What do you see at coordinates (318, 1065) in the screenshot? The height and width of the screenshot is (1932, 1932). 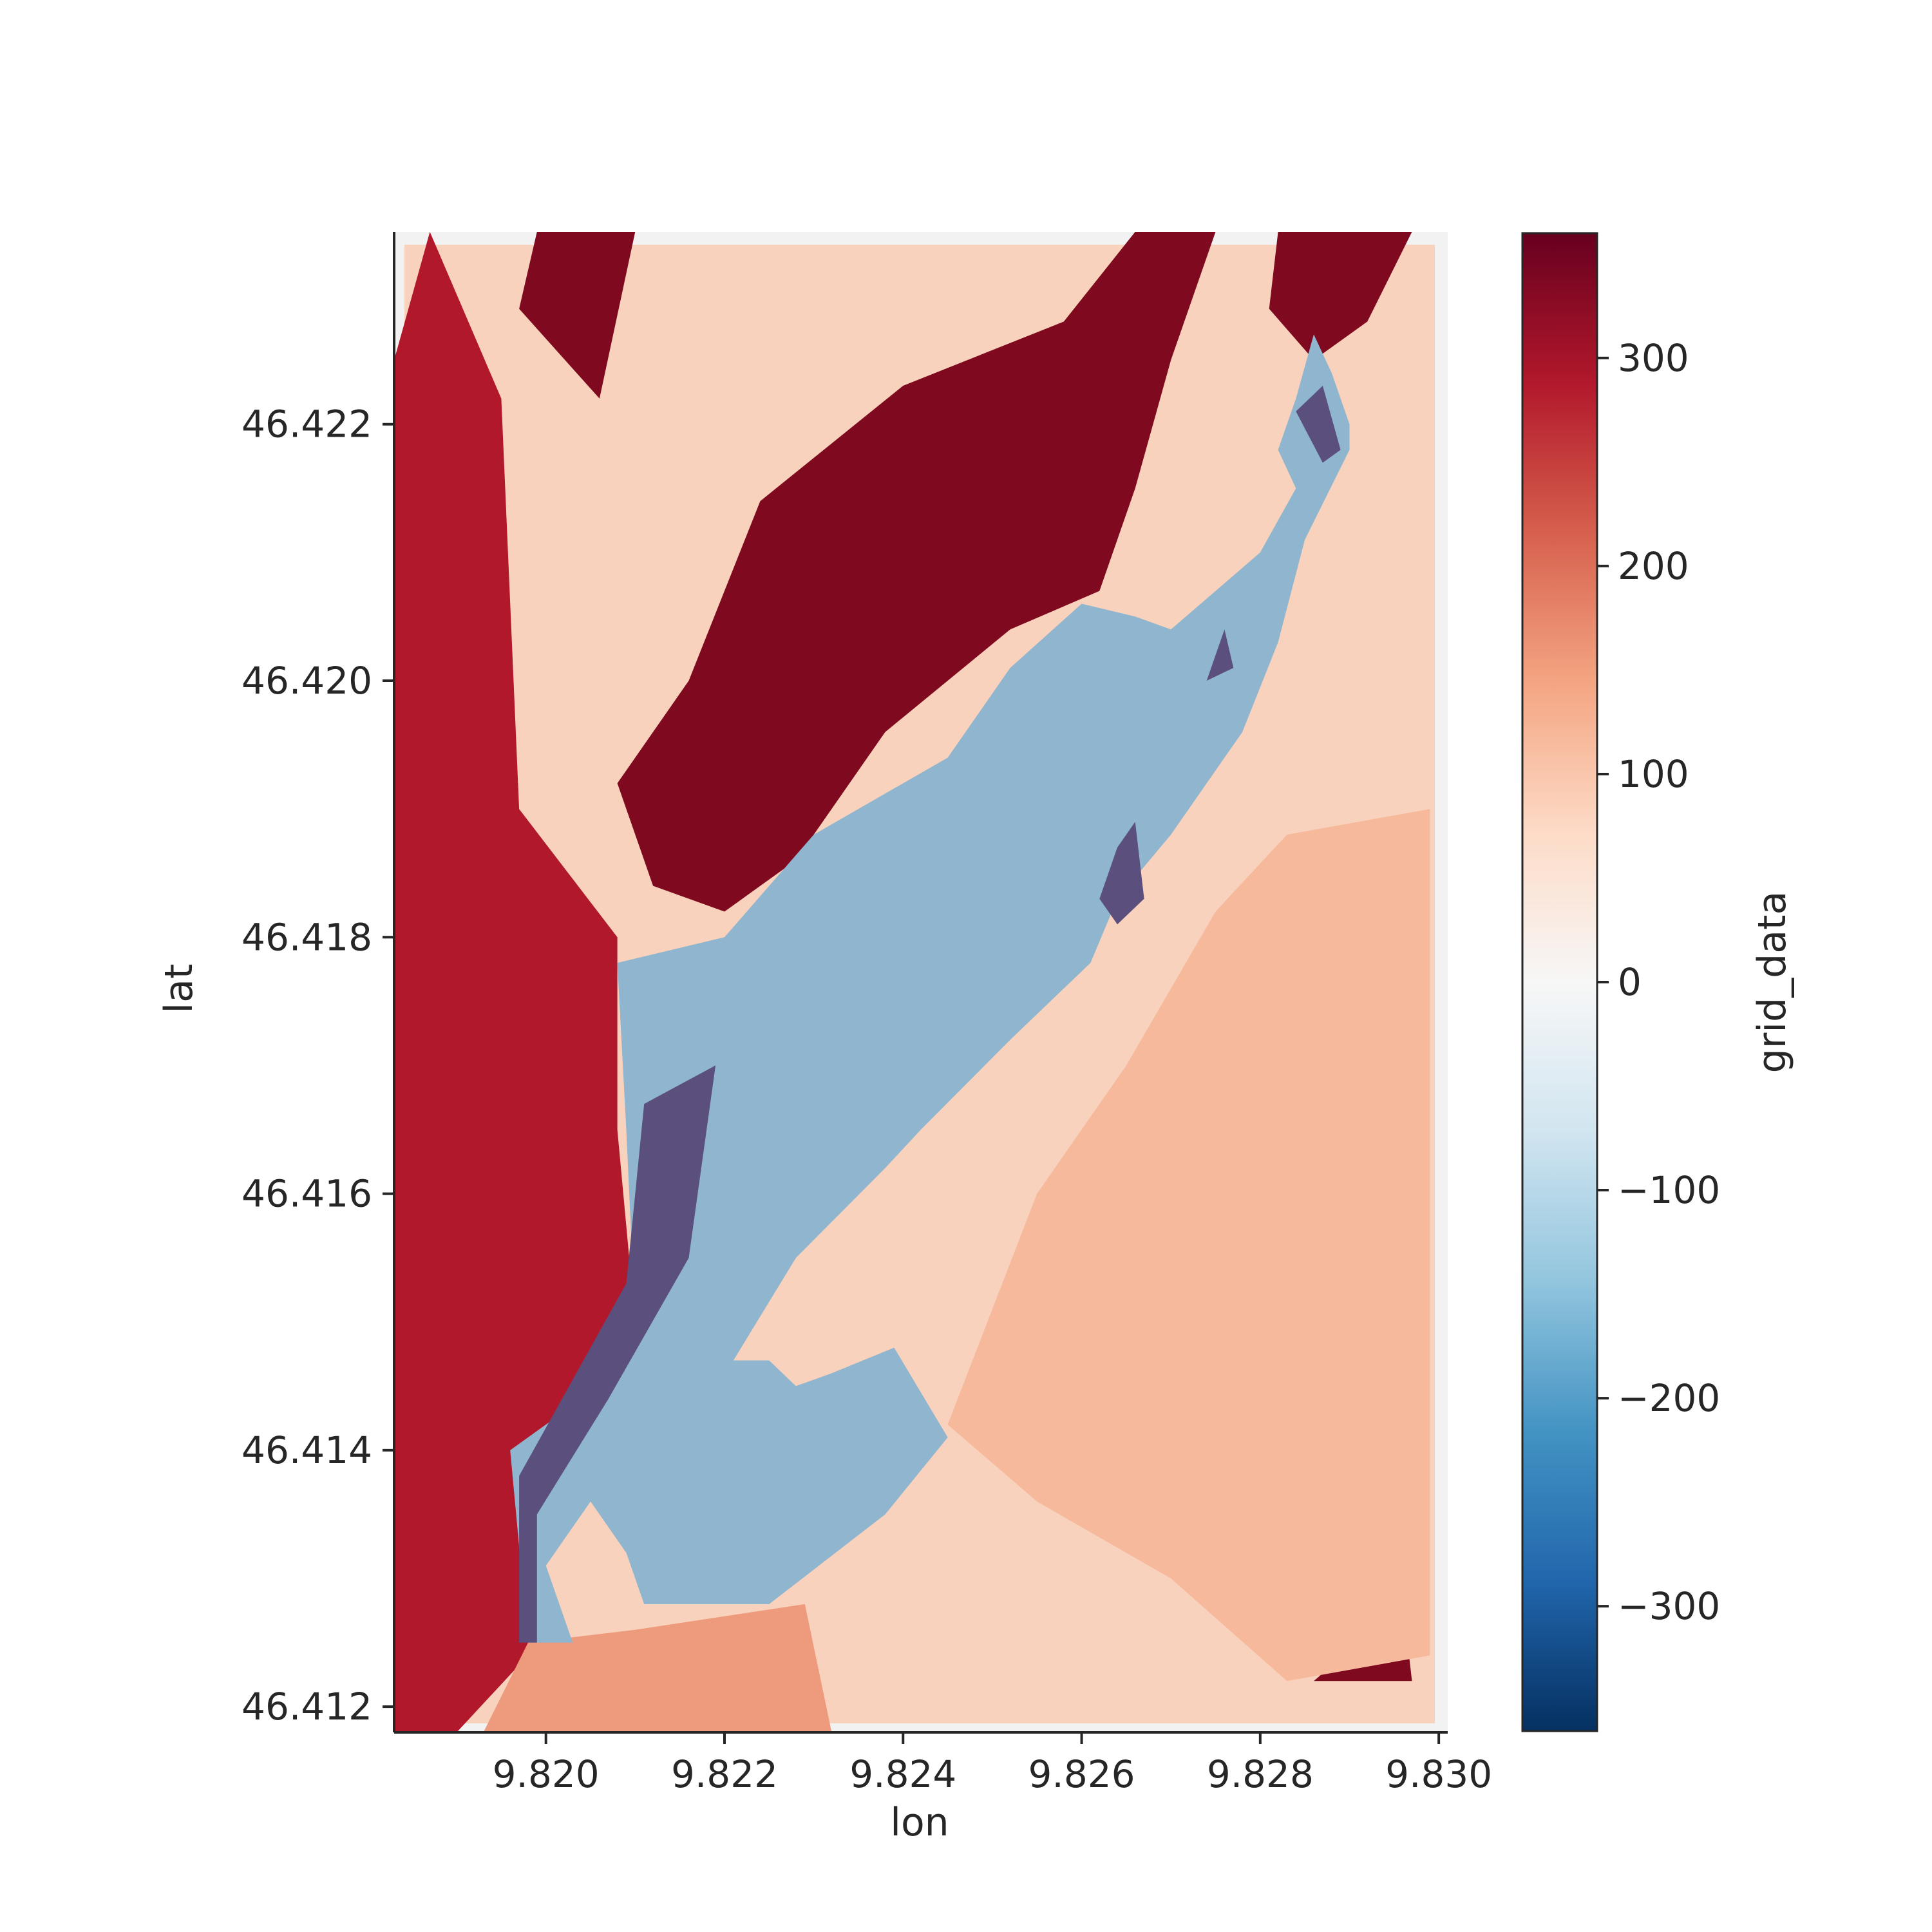 I see `y-axis-ticks: 46.412 46.414 46.416 46.418 46.420 46.422` at bounding box center [318, 1065].